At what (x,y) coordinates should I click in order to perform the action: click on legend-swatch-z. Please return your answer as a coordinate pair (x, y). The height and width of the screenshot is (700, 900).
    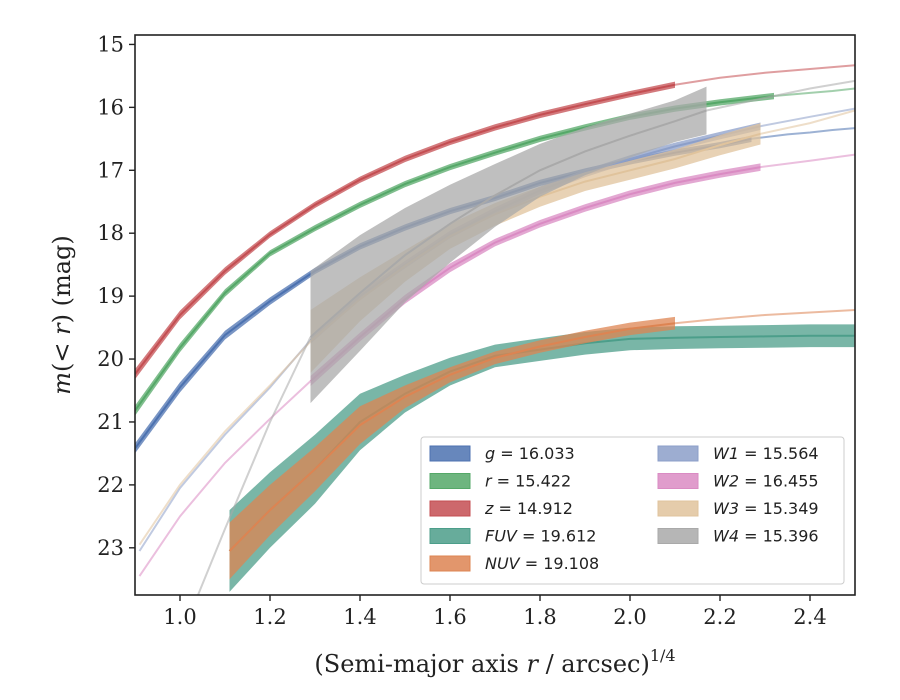
    Looking at the image, I should click on (450, 508).